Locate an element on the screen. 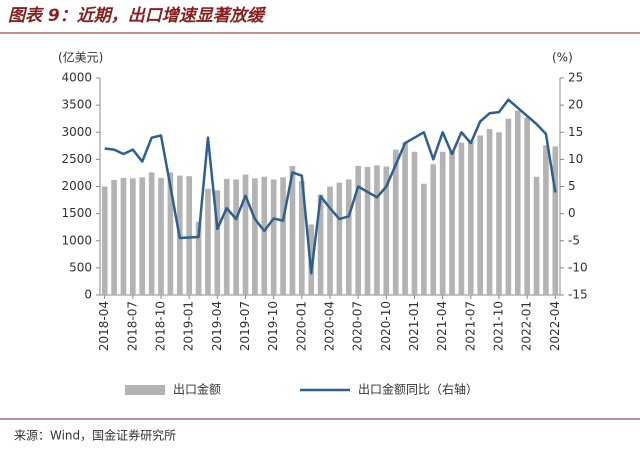 This screenshot has height=460, width=640. x-tick-label: 2019-07 is located at coordinates (245, 326).